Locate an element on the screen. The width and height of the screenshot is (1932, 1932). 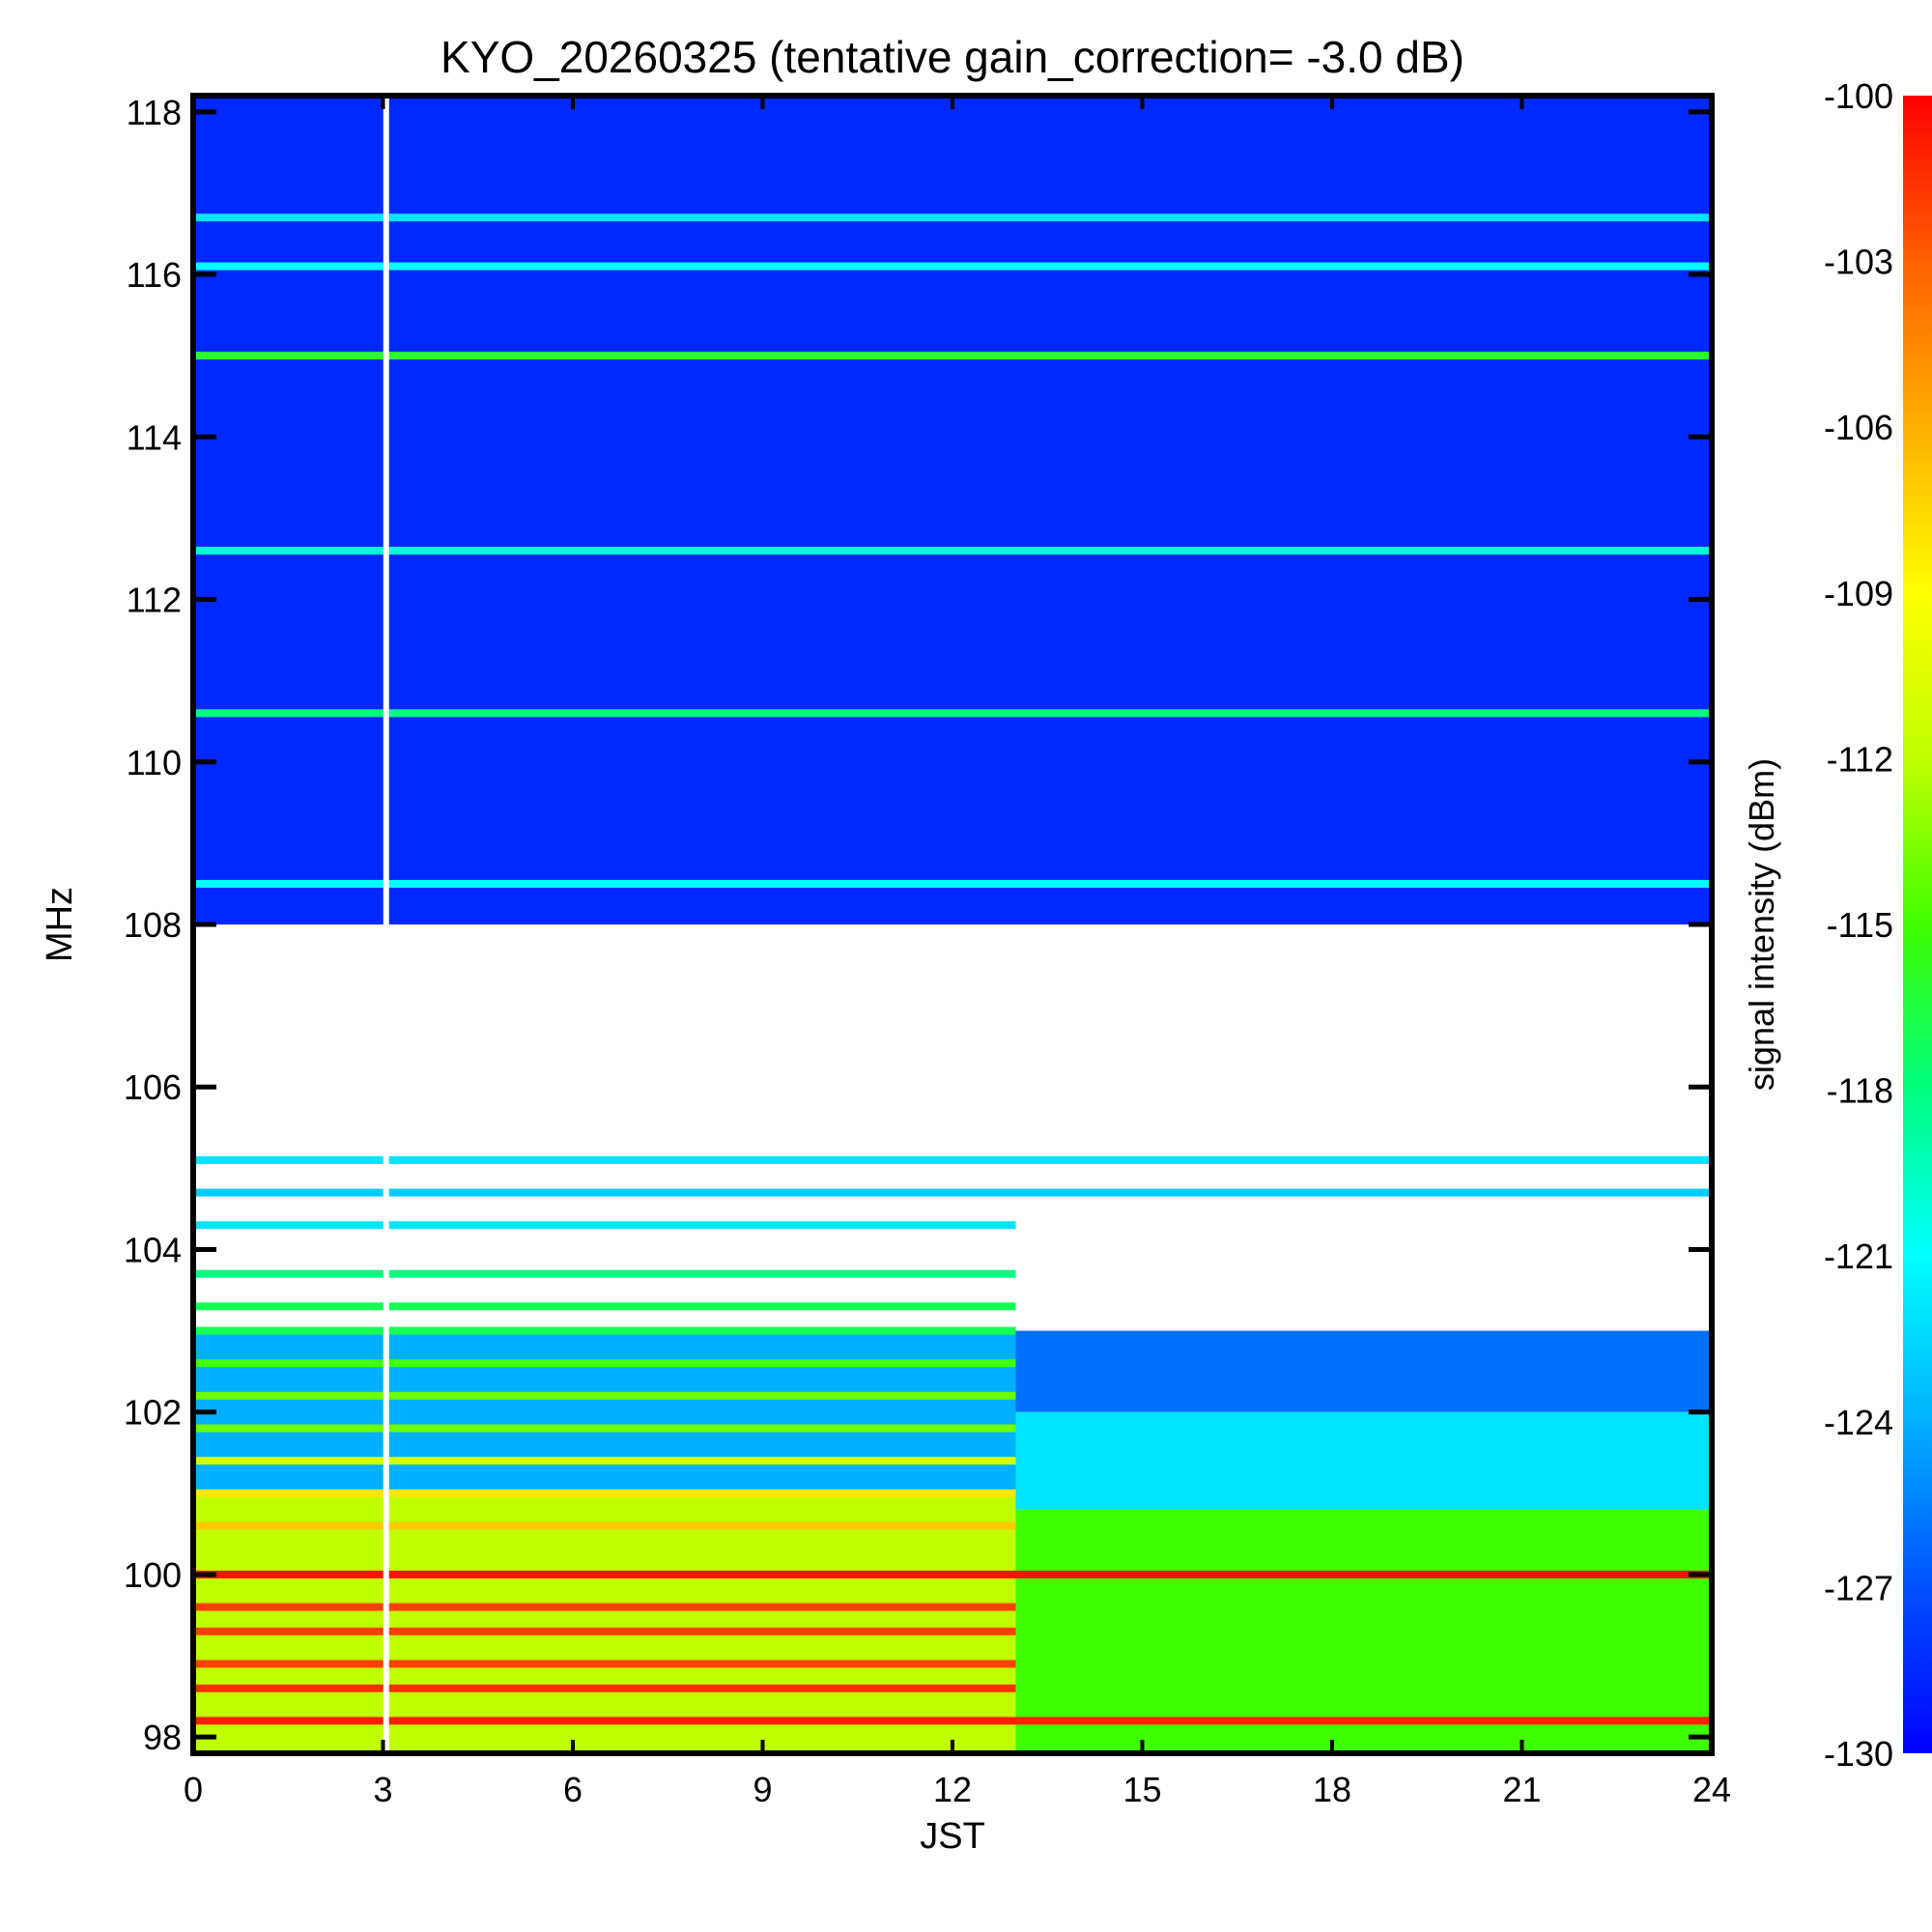
x-axis-label: JST is located at coordinates (952, 1836).